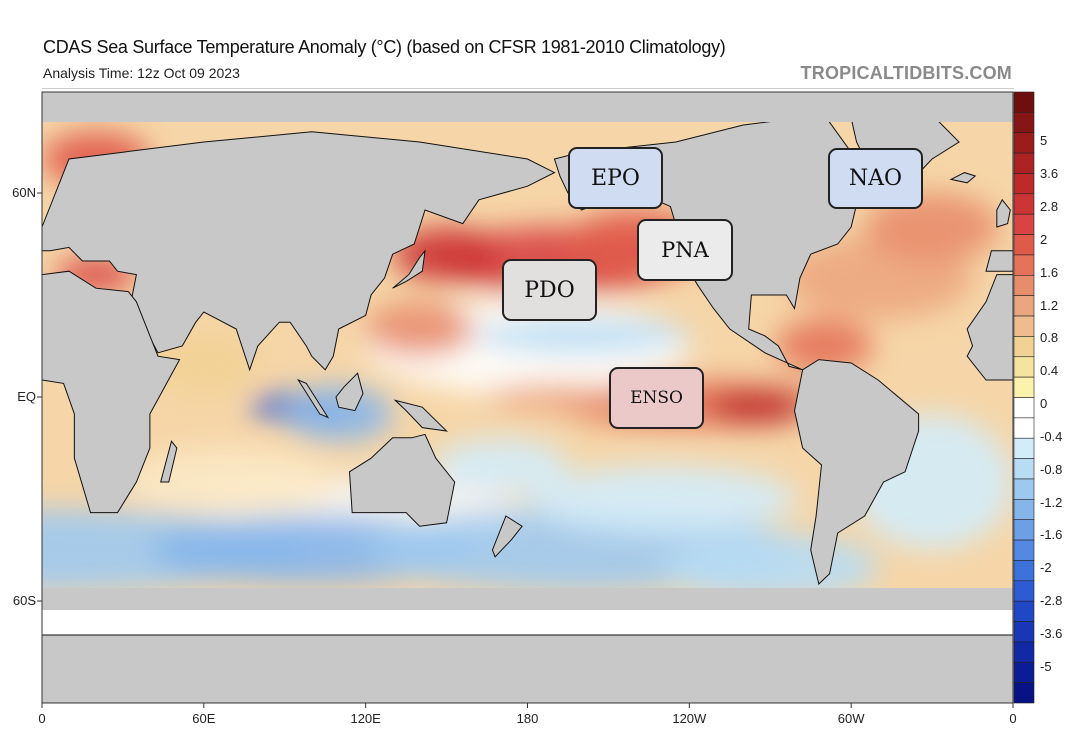  Describe the element at coordinates (857, 472) in the screenshot. I see `south-america-landmass` at that location.